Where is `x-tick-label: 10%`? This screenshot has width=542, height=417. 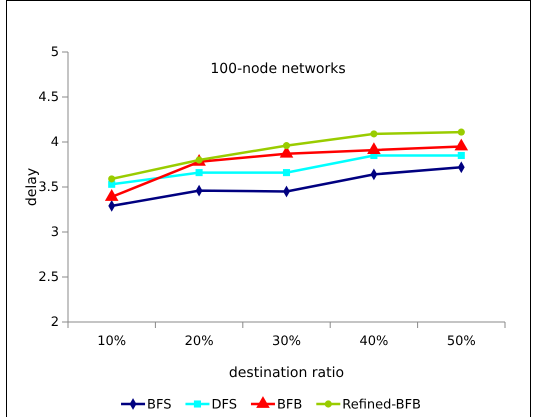 x-tick-label: 10% is located at coordinates (111, 342).